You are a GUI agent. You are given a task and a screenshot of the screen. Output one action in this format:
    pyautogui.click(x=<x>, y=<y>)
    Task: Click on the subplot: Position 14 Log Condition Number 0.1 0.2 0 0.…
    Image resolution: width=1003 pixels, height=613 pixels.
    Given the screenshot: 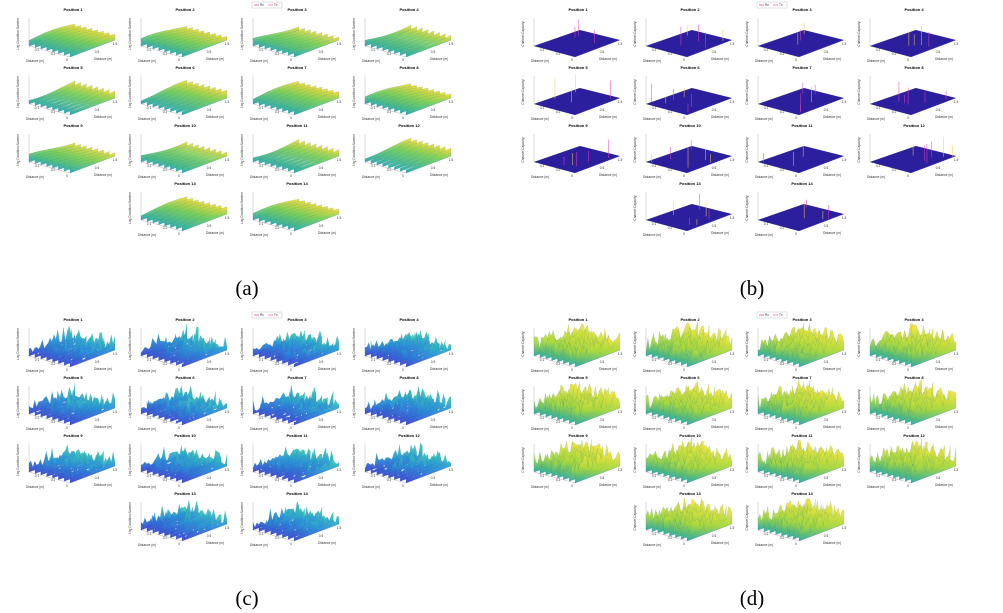 What is the action you would take?
    pyautogui.click(x=291, y=209)
    